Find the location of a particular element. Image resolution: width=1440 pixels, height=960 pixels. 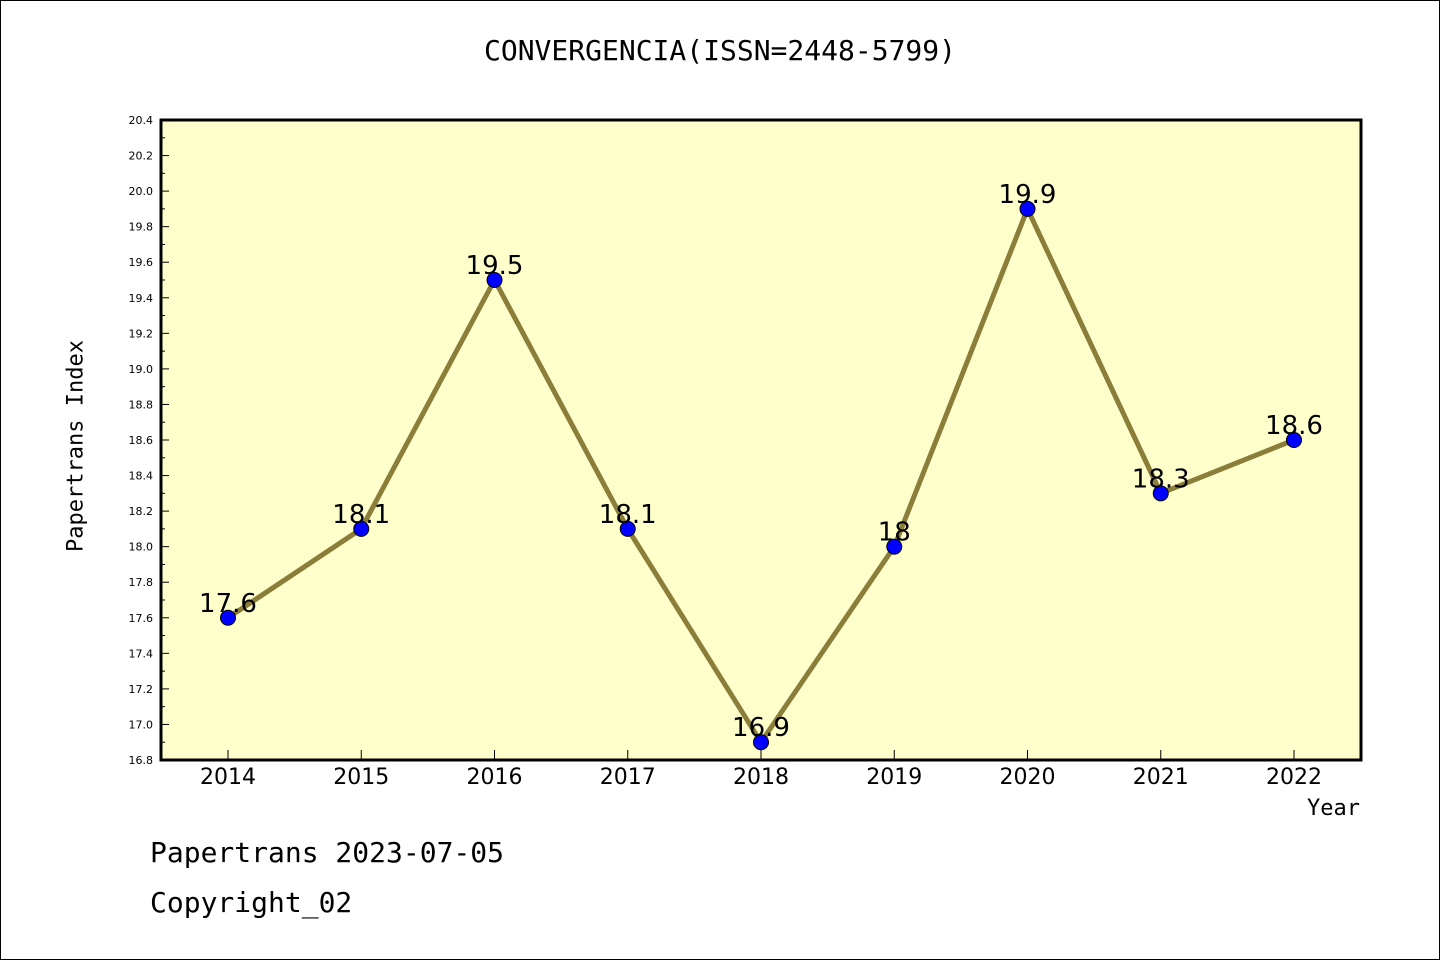

y-tick-label: 19.0 is located at coordinates (141, 369).